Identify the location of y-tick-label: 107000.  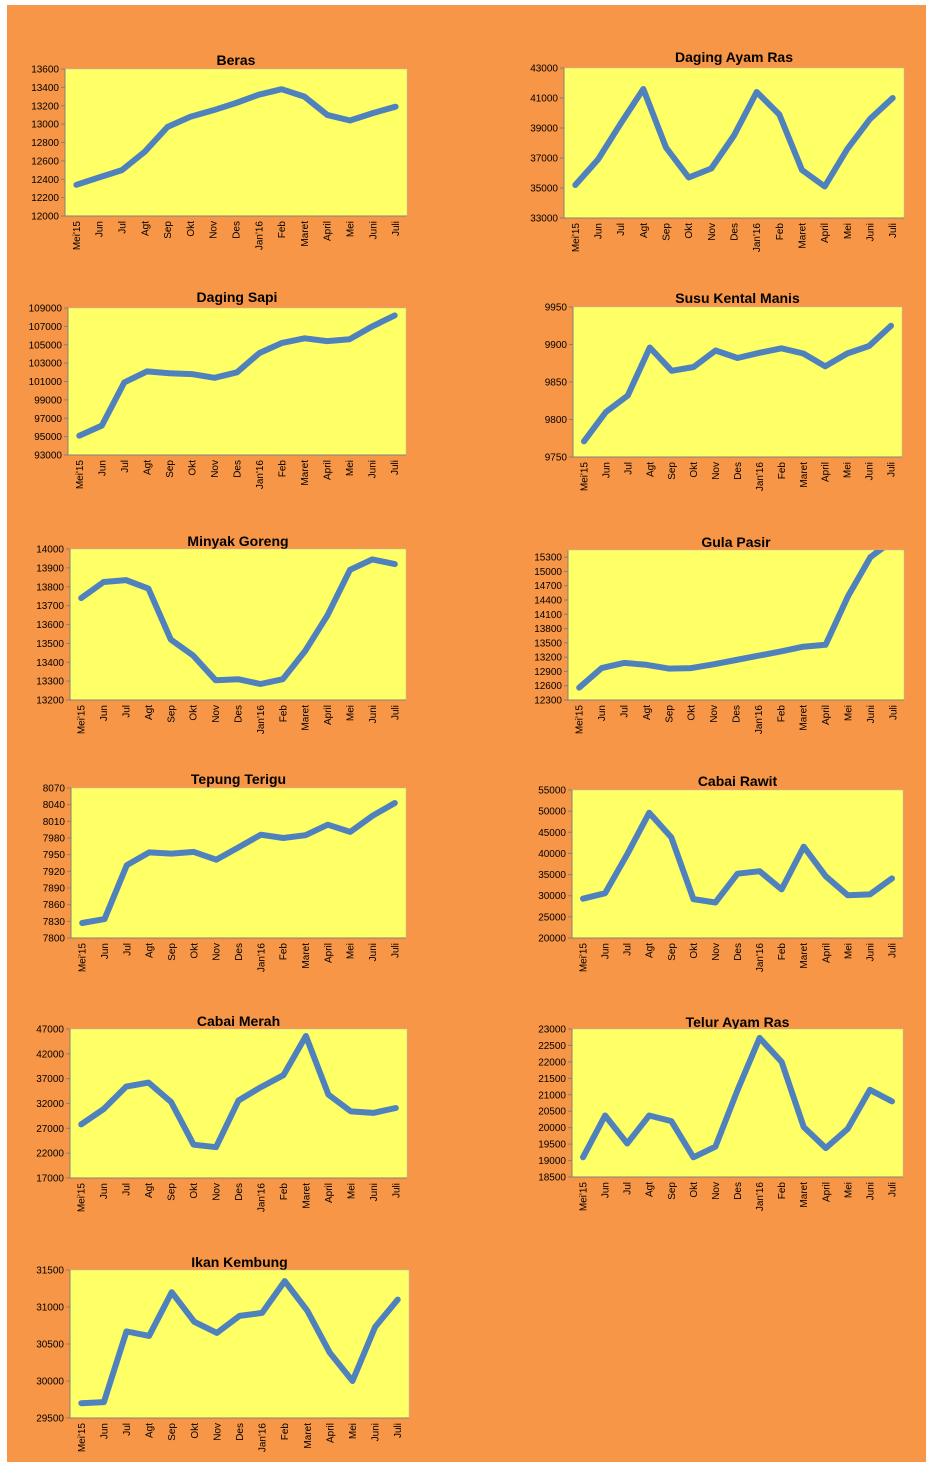
(46, 327).